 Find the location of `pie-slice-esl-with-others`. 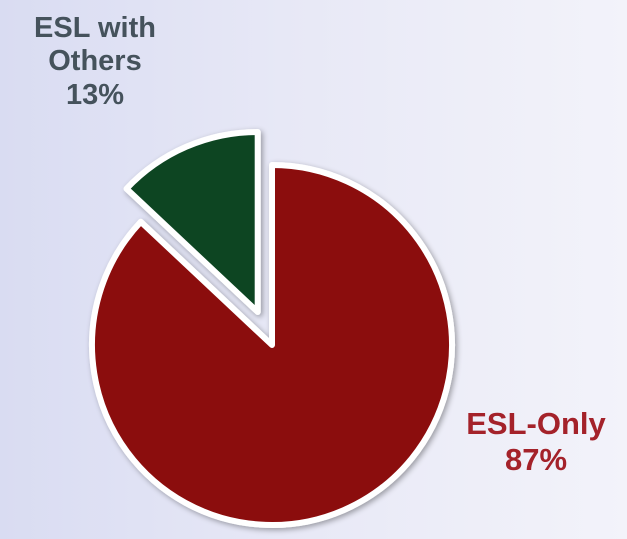

pie-slice-esl-with-others is located at coordinates (192, 221).